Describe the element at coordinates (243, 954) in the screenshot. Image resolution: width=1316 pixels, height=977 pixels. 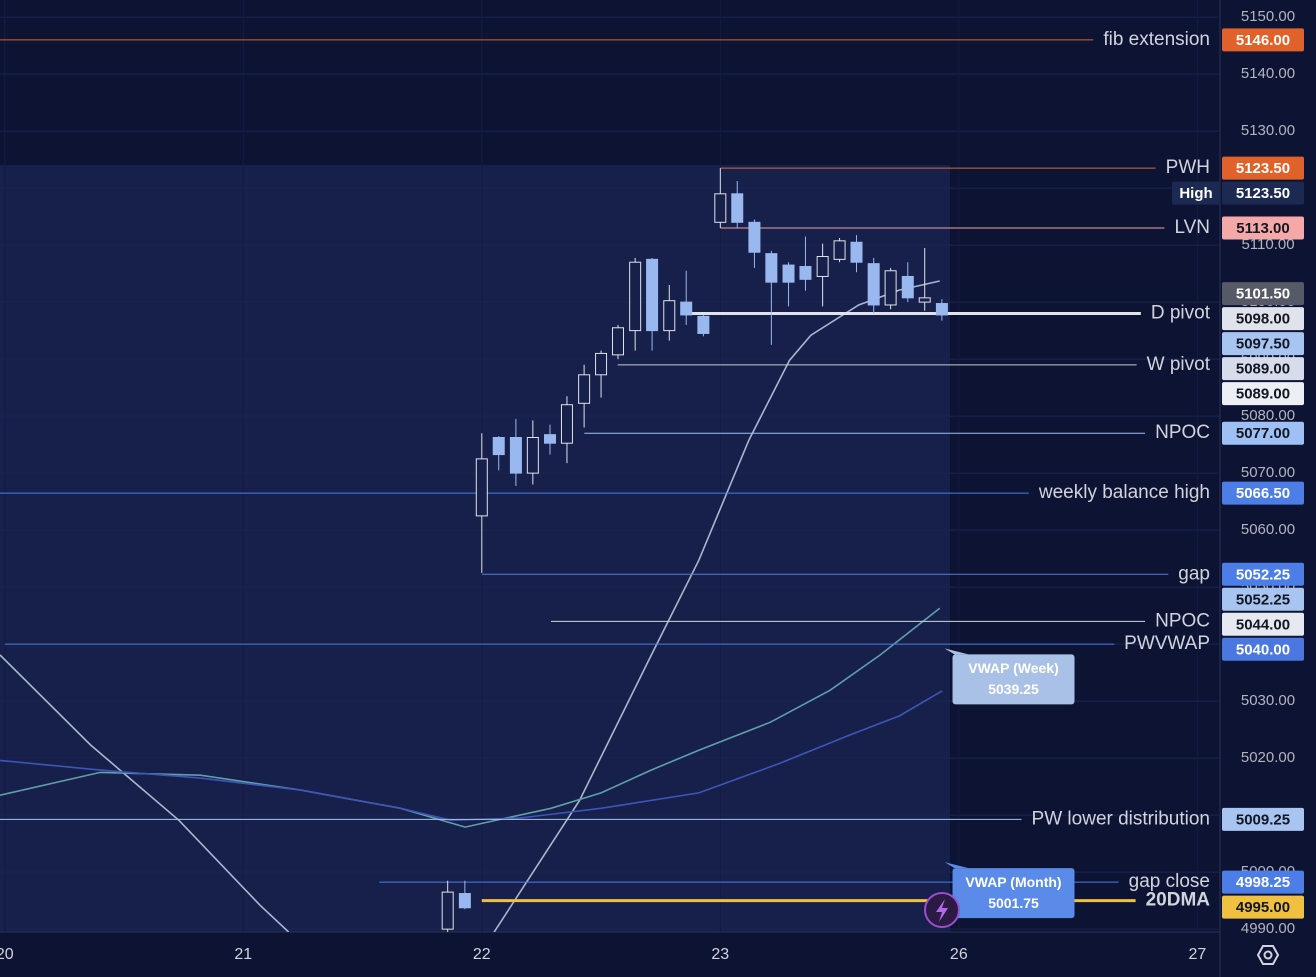
I see `x-tick-label: 21` at that location.